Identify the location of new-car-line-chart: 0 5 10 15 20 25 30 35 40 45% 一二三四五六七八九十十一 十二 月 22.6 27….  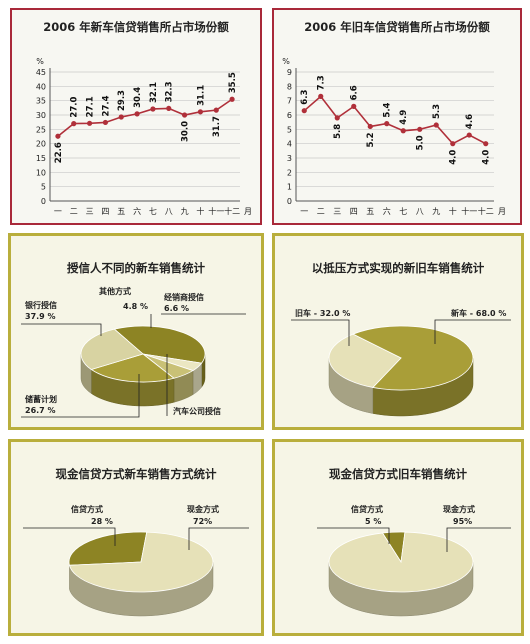
(144, 136).